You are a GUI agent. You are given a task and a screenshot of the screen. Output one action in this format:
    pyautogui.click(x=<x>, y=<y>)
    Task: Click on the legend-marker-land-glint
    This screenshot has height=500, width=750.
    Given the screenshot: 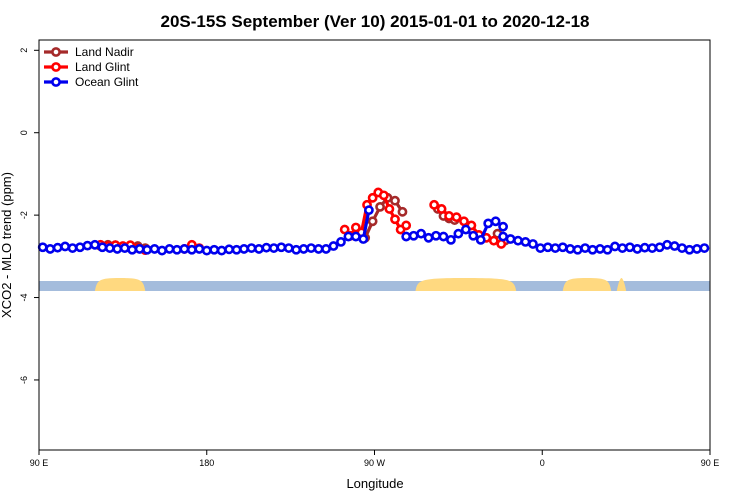 What is the action you would take?
    pyautogui.click(x=56, y=67)
    